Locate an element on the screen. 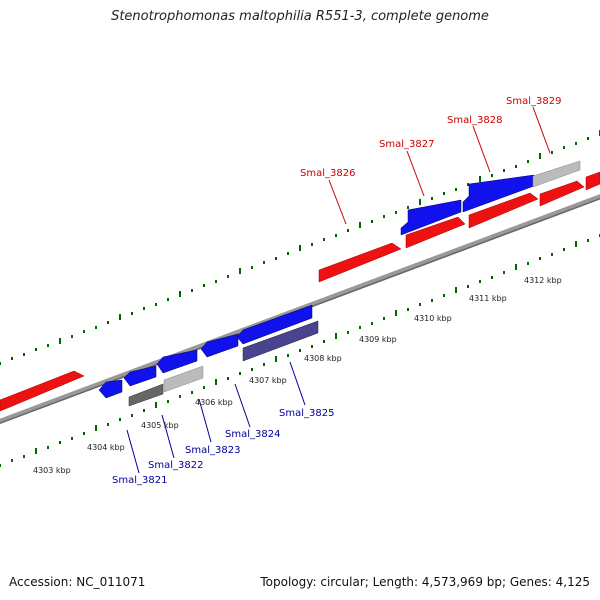 This screenshot has height=600, width=600. kbp-label: 4305 kbp is located at coordinates (160, 425).